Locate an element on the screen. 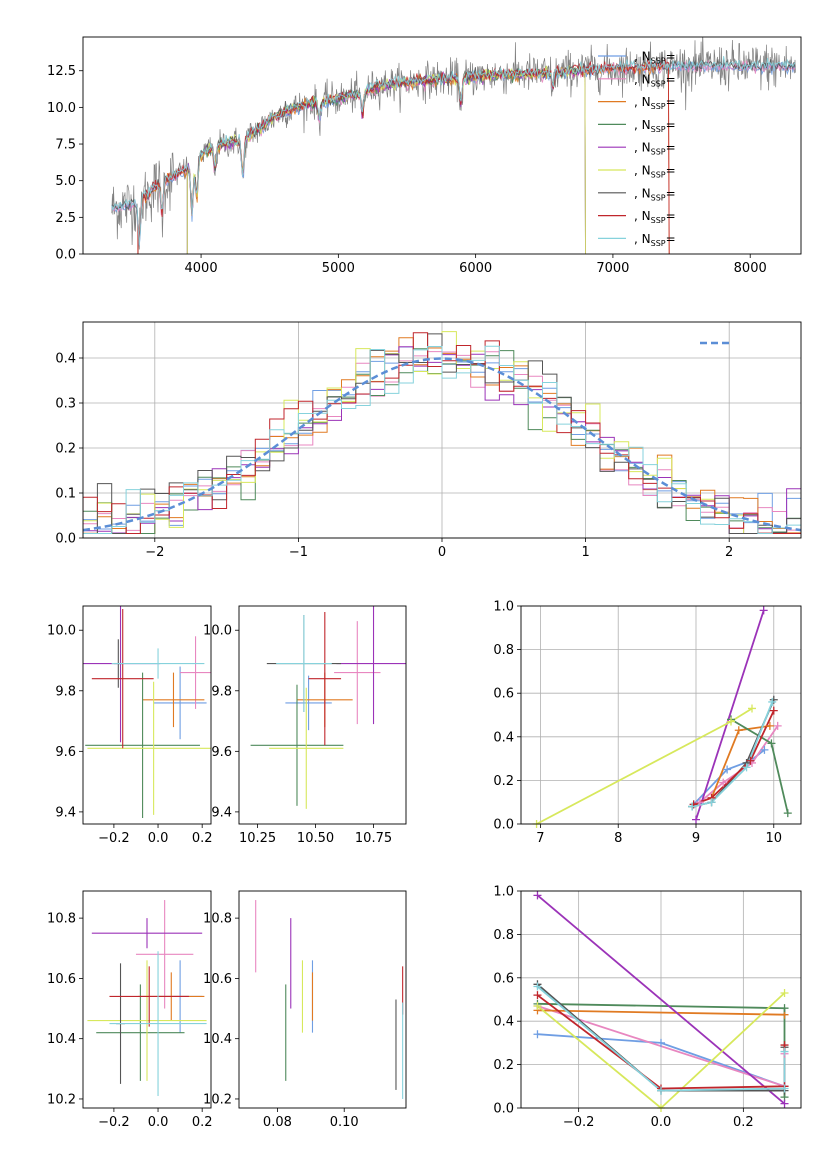 This screenshot has height=1170, width=819. axes-6: 0.08 0.10 10.2 10.4 10.6 10.8 is located at coordinates (305, 1010).